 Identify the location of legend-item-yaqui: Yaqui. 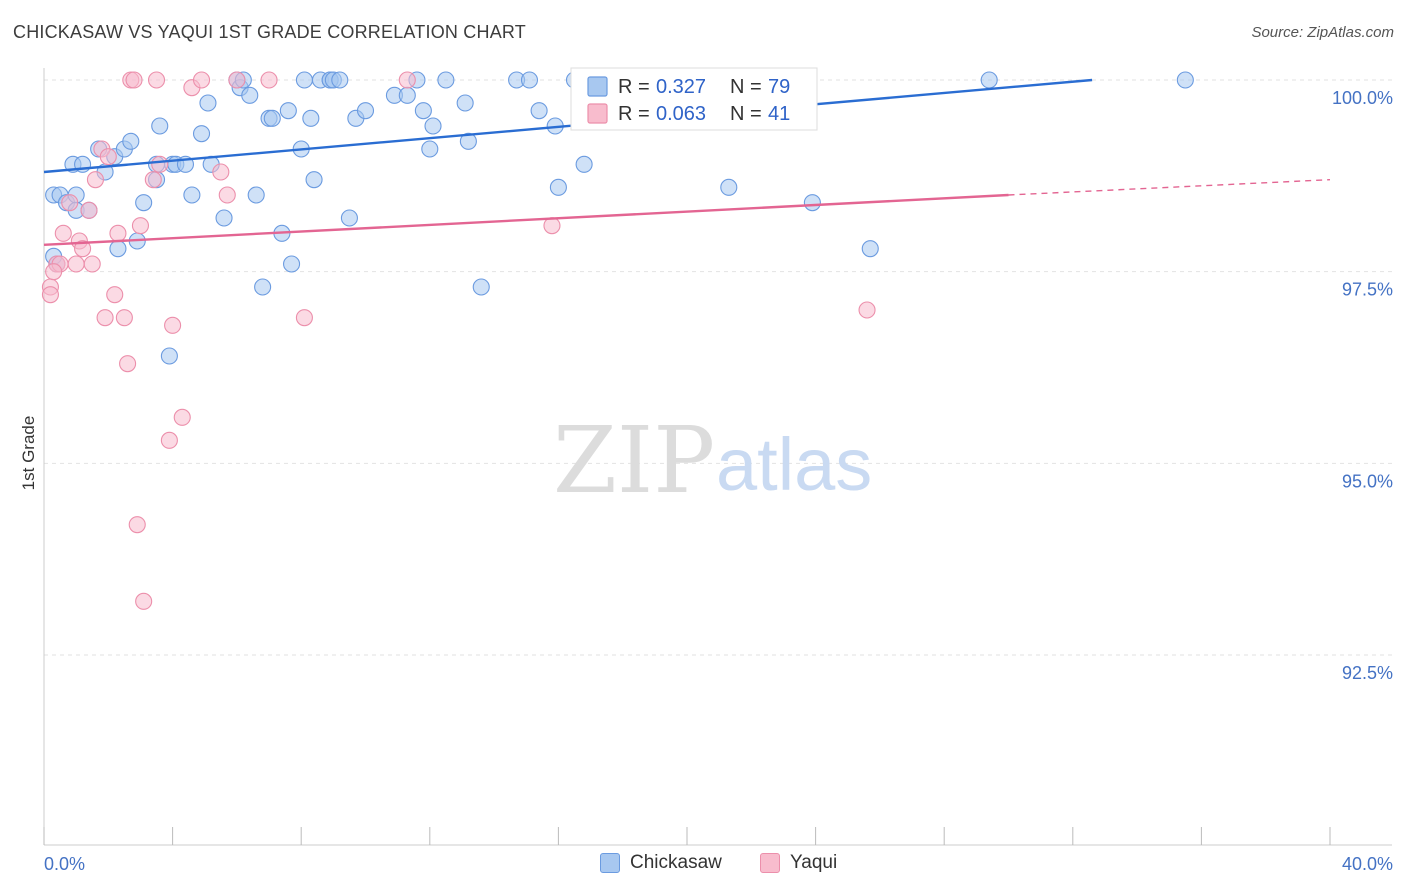
(798, 863).